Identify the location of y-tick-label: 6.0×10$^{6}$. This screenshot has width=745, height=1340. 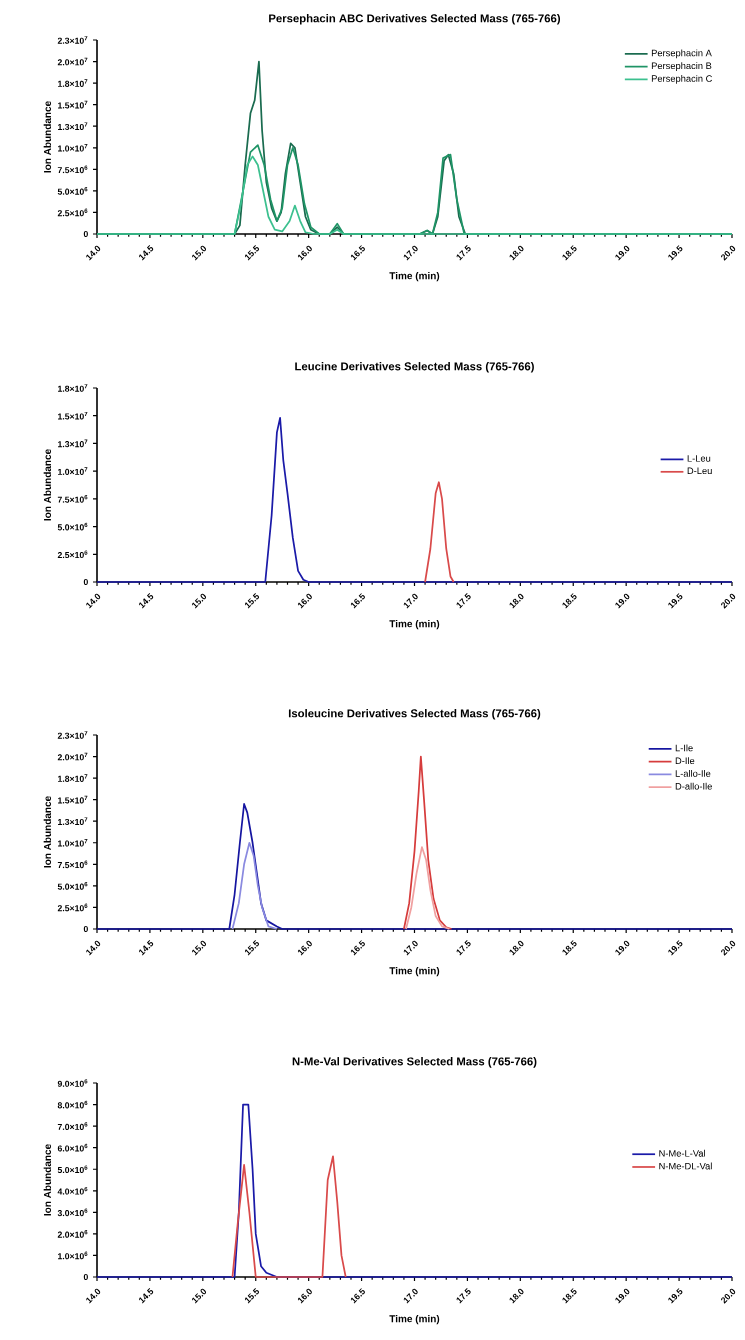
(72, 1147).